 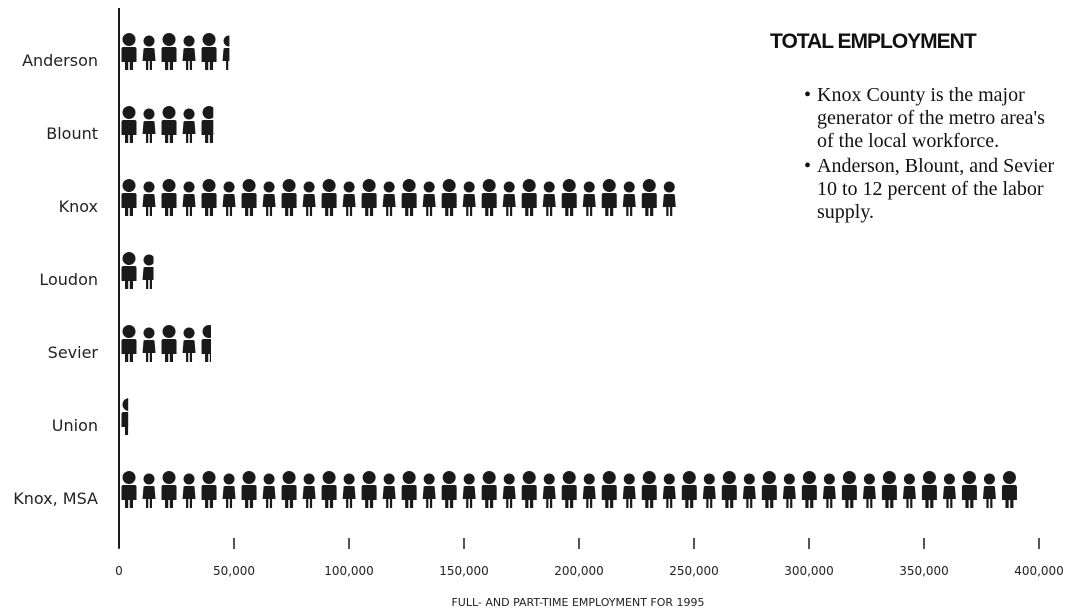 I want to click on x-tick-label: 350,000, so click(x=924, y=571).